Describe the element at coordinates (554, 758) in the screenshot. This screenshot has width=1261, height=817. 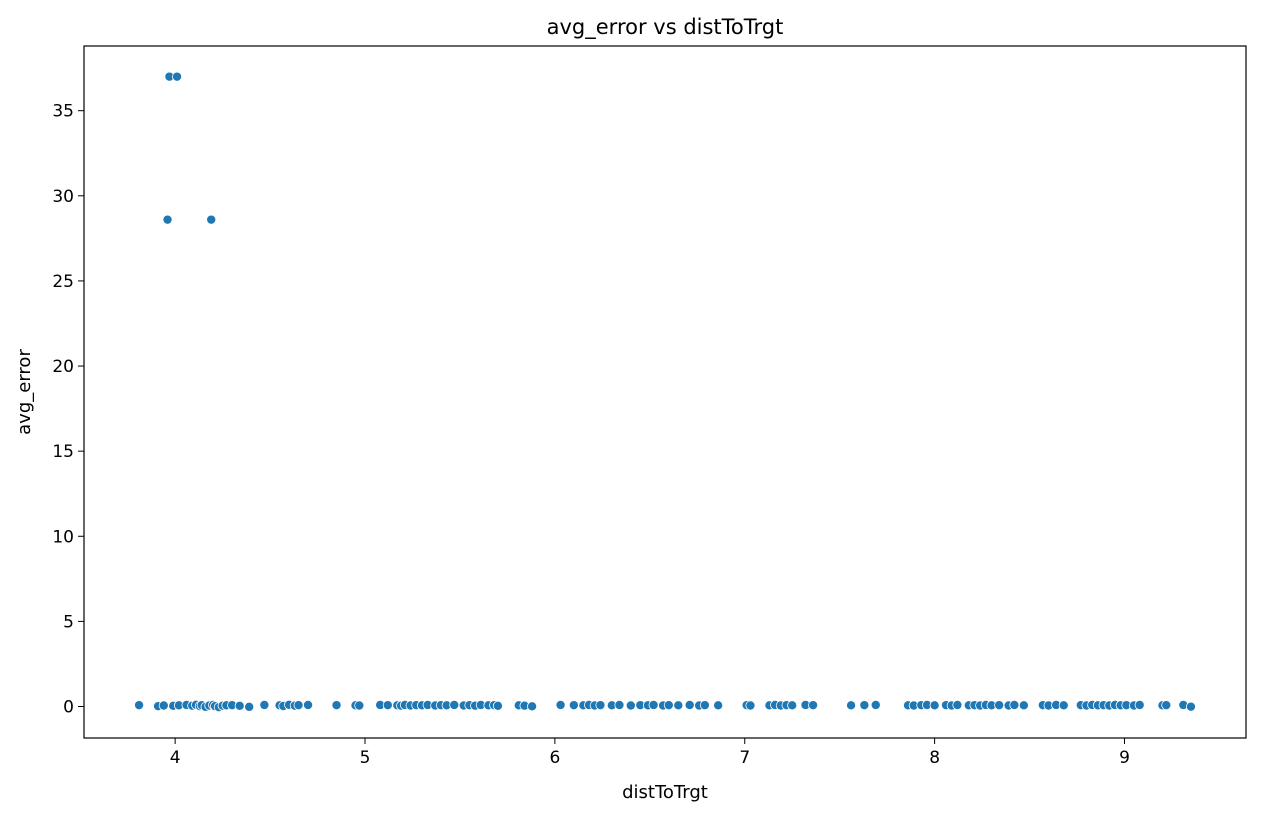
I see `x-tick-label: 6` at that location.